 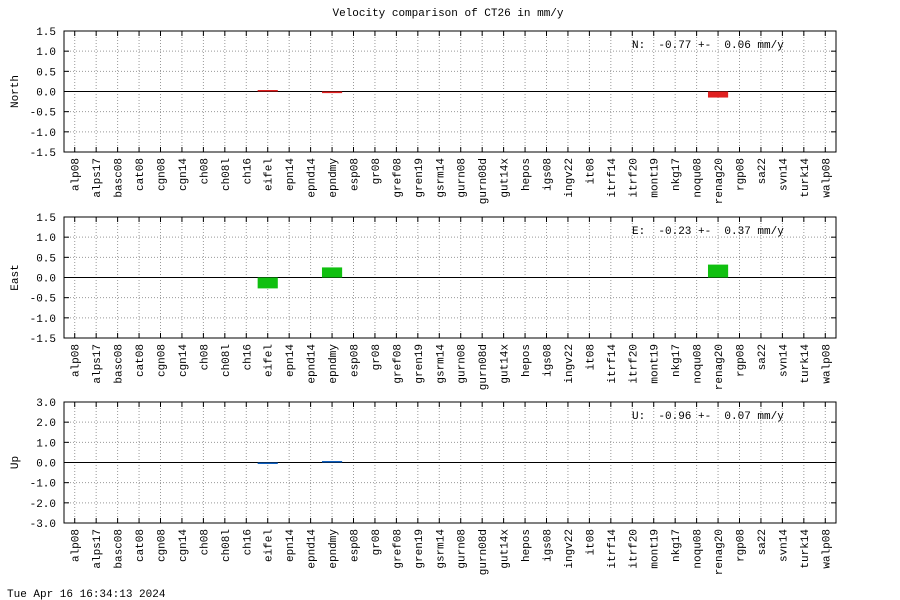 What do you see at coordinates (708, 417) in the screenshot?
I see `annotation: U: -0.96 +- 0.07 mm/y` at bounding box center [708, 417].